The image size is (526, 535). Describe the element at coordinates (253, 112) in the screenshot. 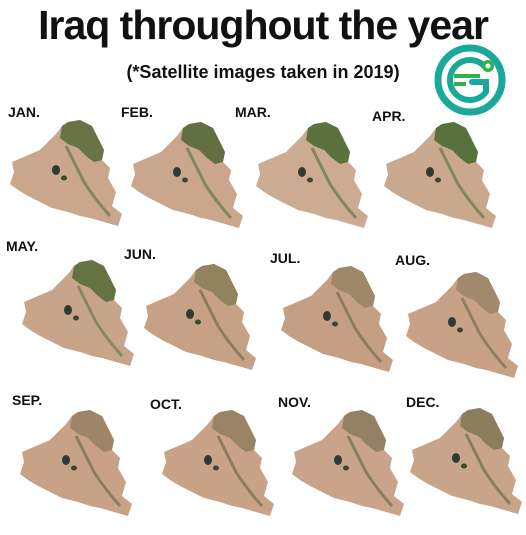

I see `month-label-mar: MAR.` at that location.